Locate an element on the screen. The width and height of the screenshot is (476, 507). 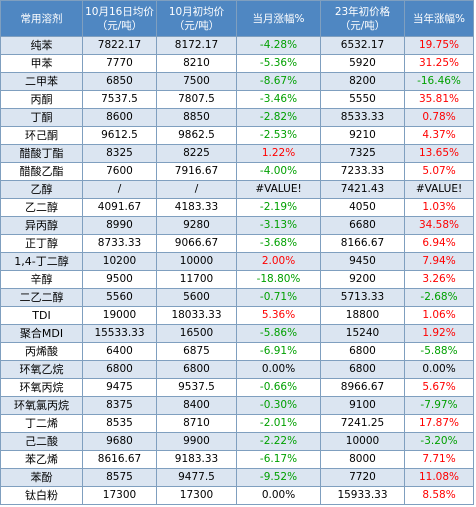
table-row: 醋酸乙酯 7600 7916.67 -4.00% 7233.33 5.07% is located at coordinates (237, 171).